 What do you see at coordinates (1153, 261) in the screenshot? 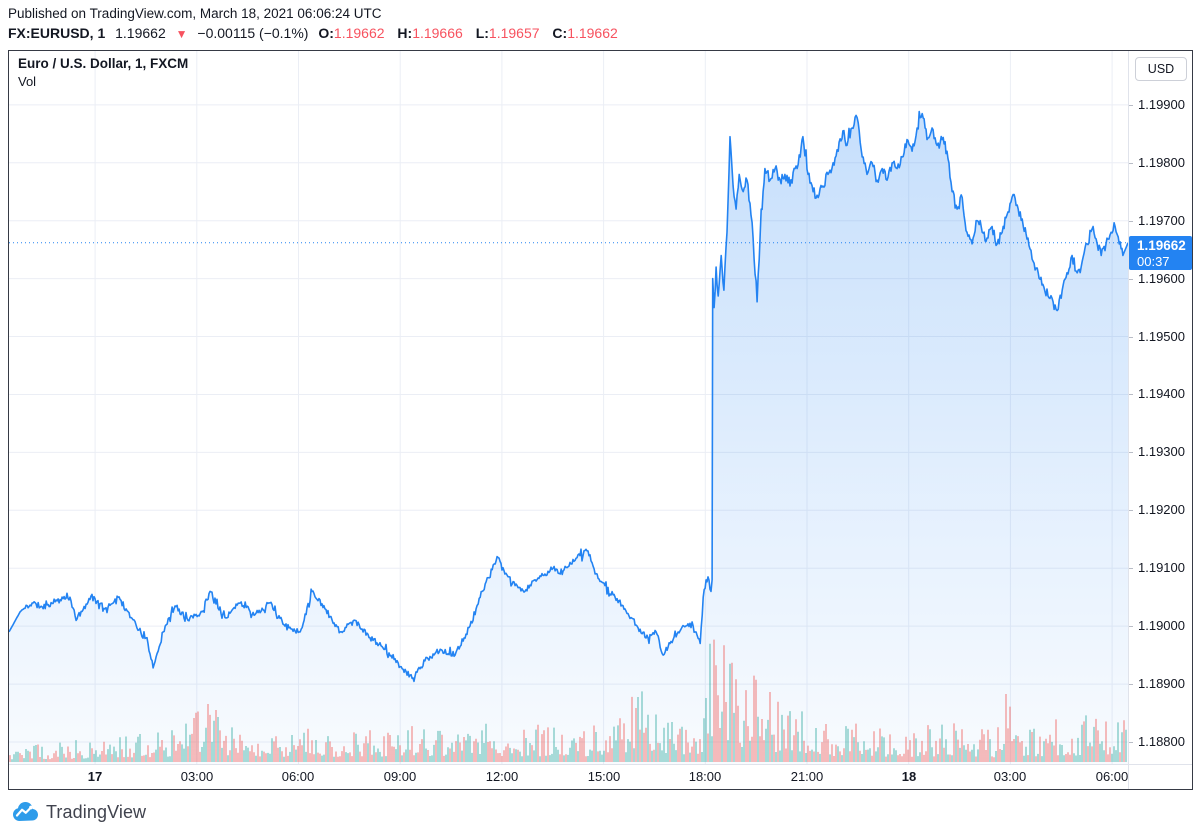
I see `bar-countdown: 00:37` at bounding box center [1153, 261].